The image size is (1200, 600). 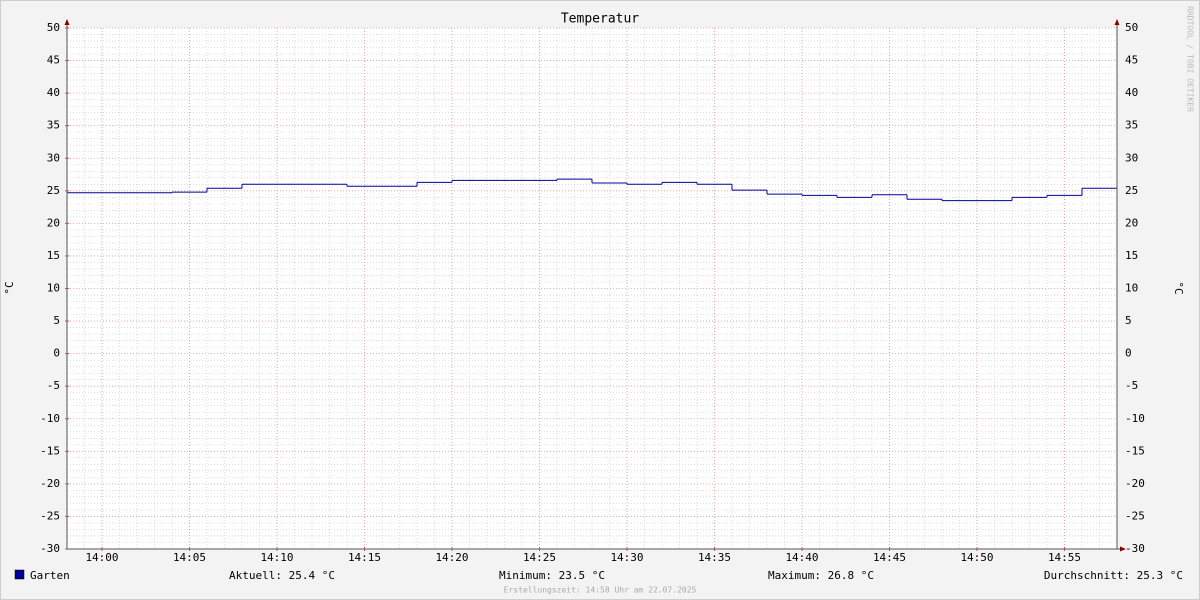 I want to click on y-tick-label: -20, so click(x=50, y=483).